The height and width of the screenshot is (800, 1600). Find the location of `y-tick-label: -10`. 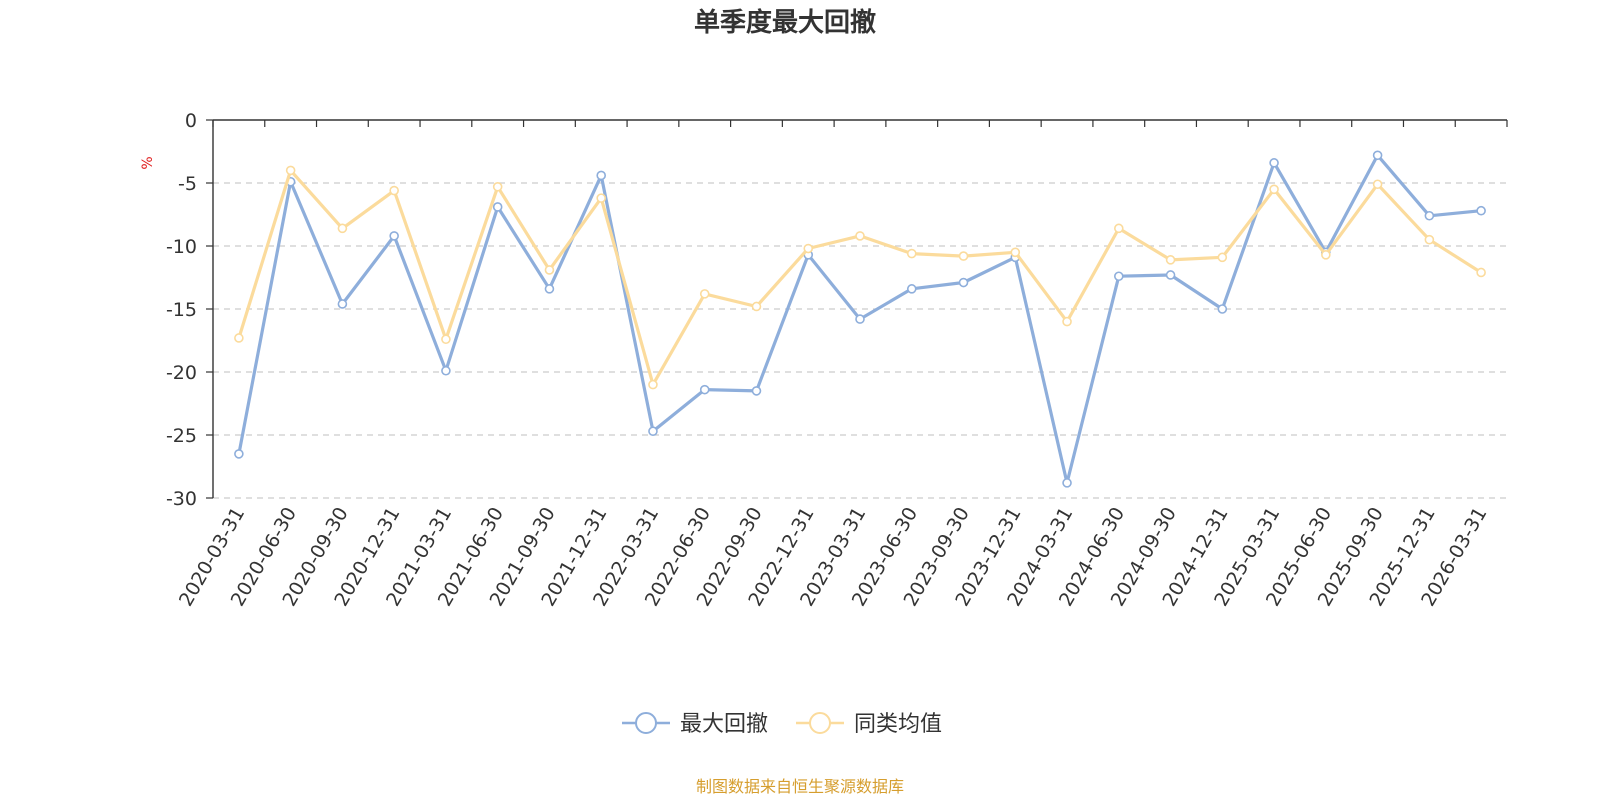

y-tick-label: -10 is located at coordinates (181, 247).